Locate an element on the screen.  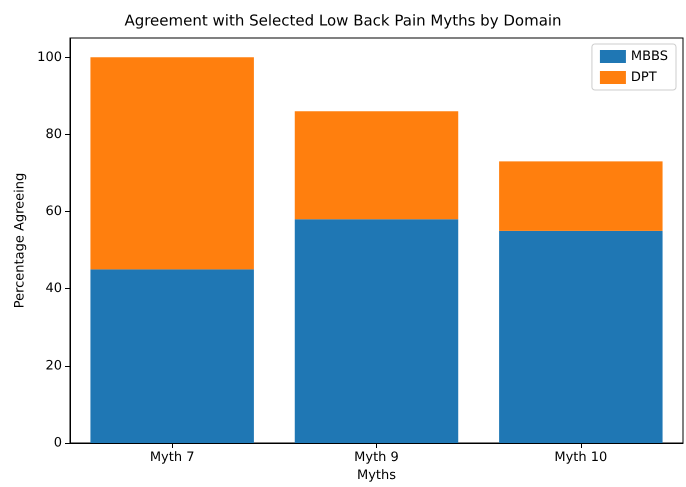
y-tick-label: 0 is located at coordinates (58, 443).